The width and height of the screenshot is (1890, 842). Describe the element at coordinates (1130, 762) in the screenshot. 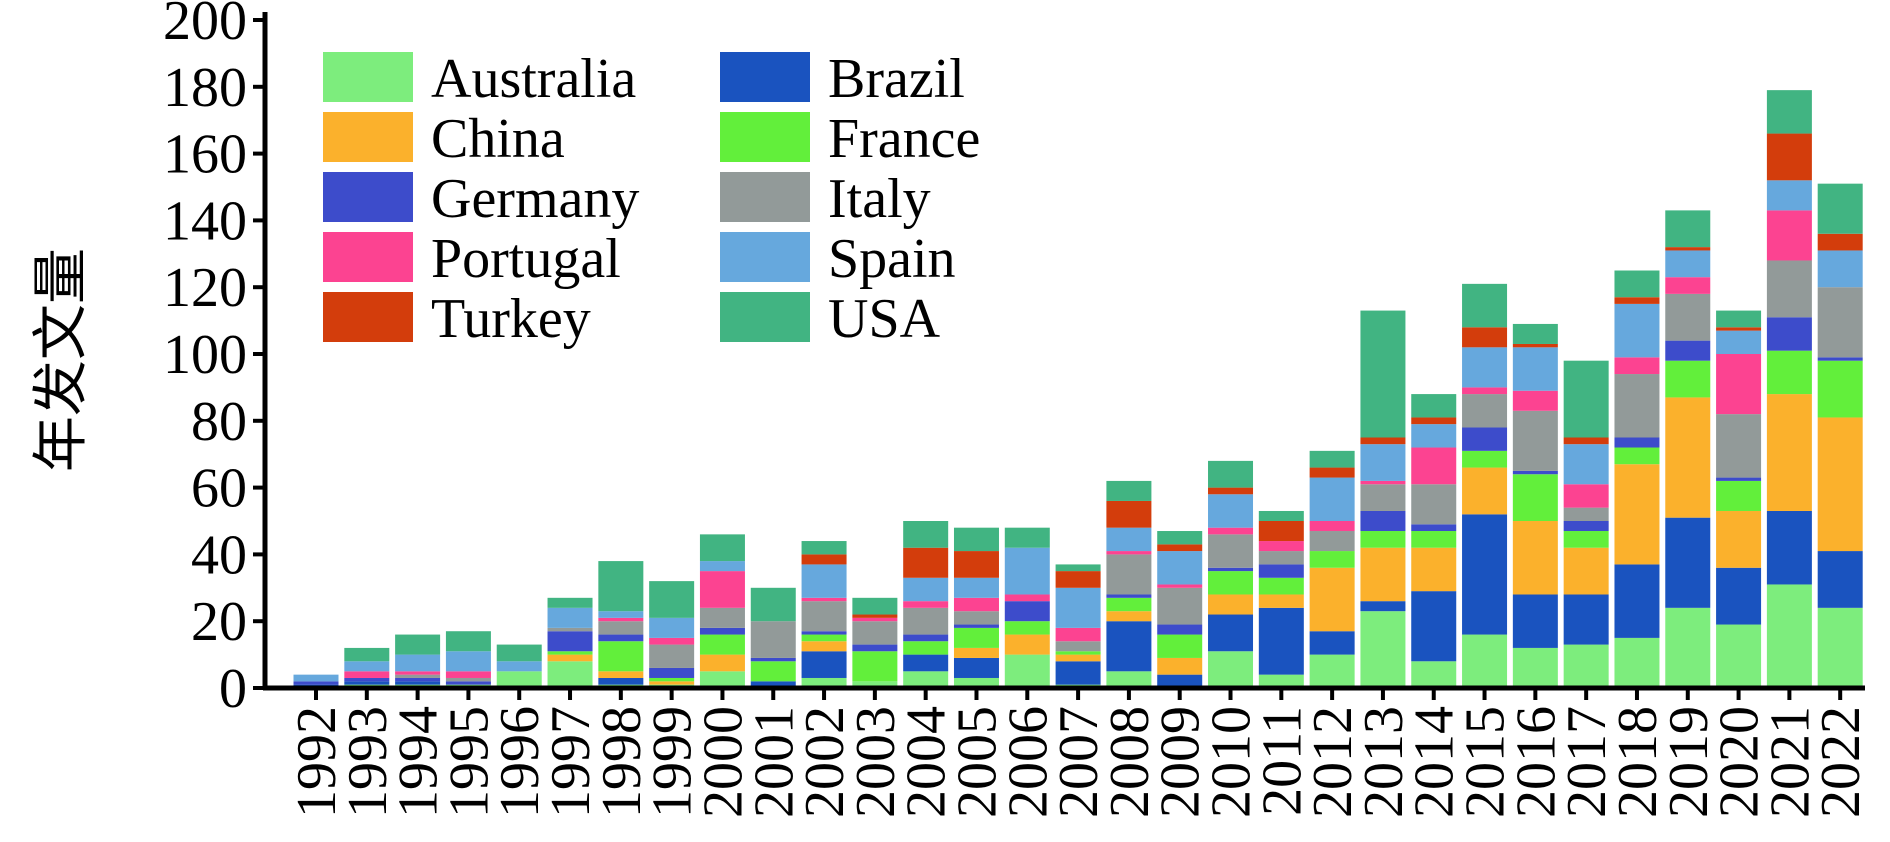

I see `x-tick-label-2008: 2008` at that location.